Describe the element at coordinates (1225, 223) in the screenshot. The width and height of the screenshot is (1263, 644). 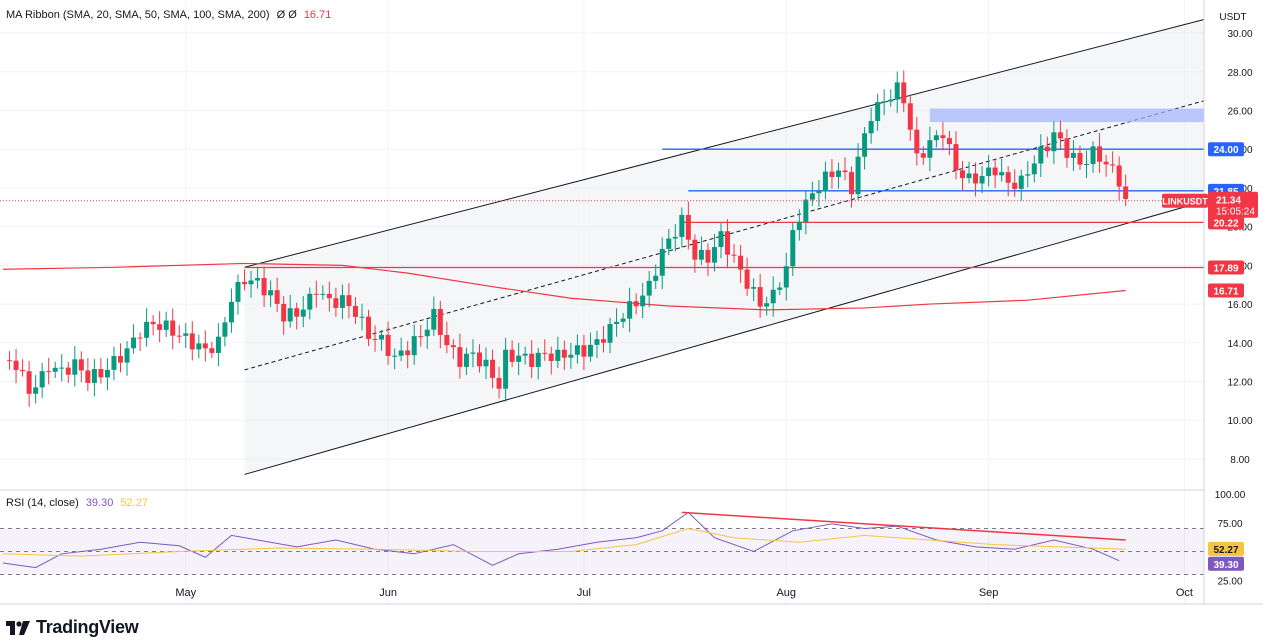
I see `price-level-label: 20.22` at that location.